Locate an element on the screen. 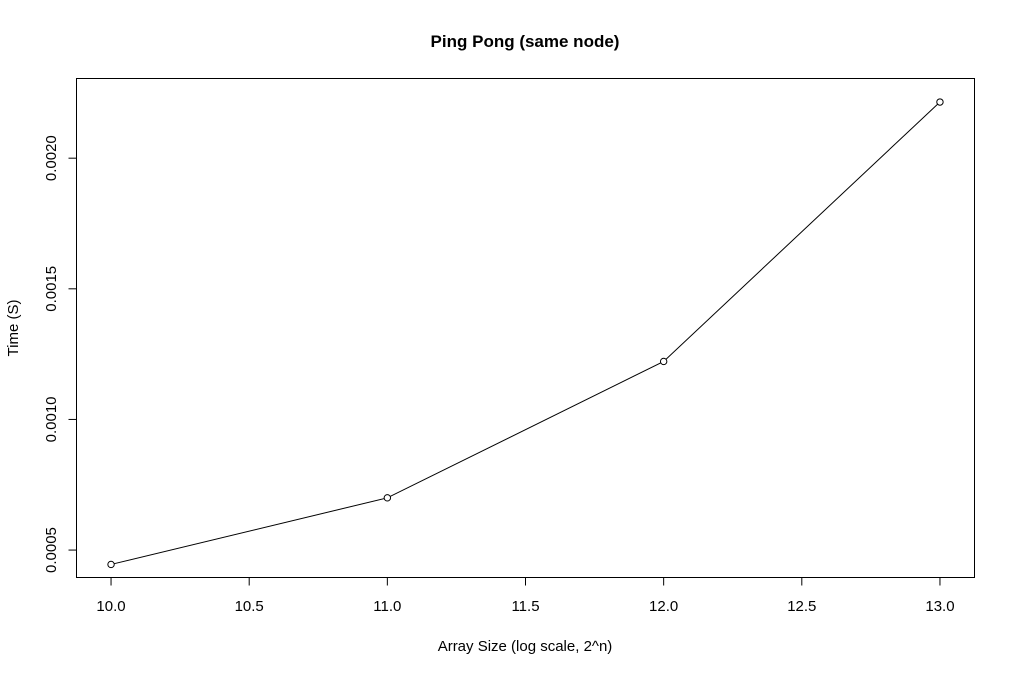 Image resolution: width=1015 pixels, height=675 pixels. y-tick-label: 0.0005 is located at coordinates (51, 550).